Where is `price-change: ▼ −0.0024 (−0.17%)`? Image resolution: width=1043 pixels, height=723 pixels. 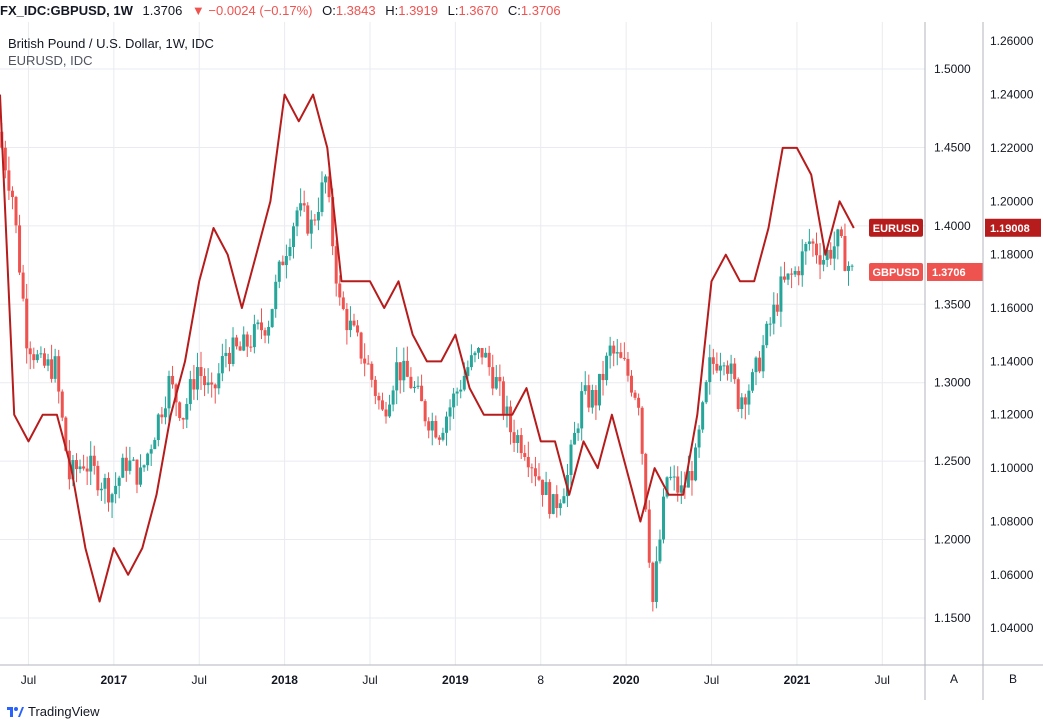
price-change: ▼ −0.0024 (−0.17%) is located at coordinates (252, 10).